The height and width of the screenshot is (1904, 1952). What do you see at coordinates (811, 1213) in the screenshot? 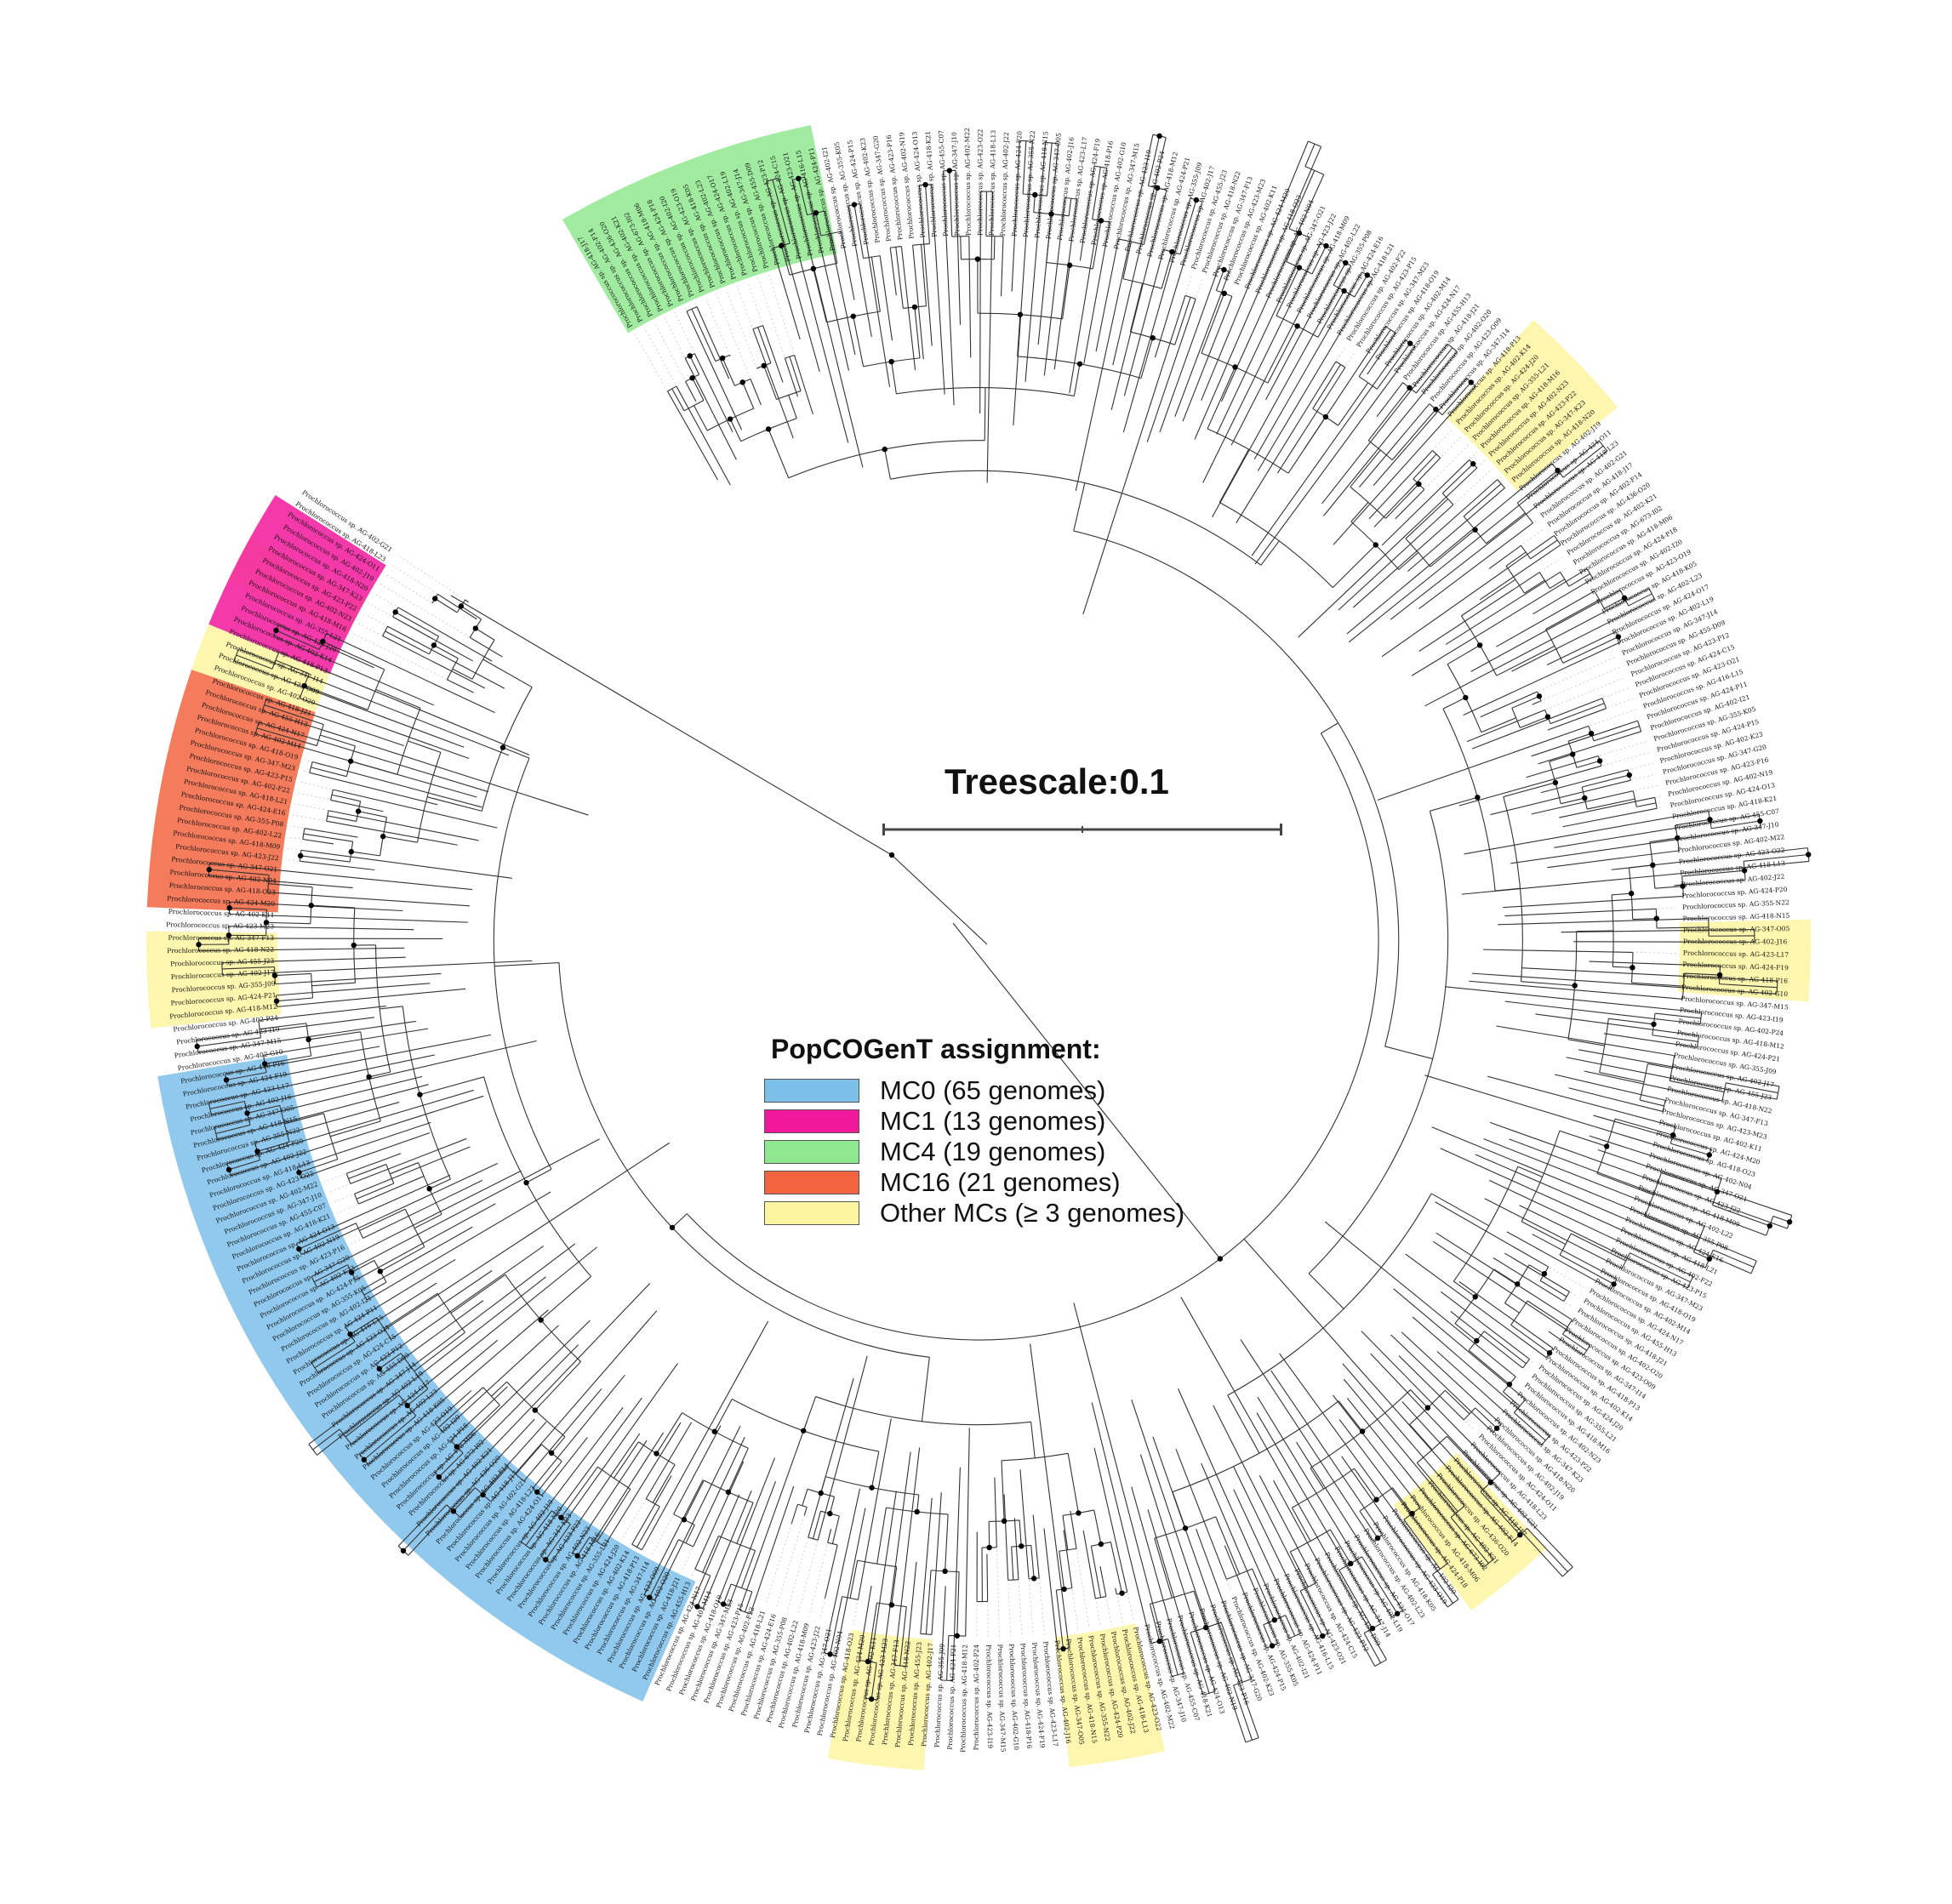
I see `legend-swatch-other` at bounding box center [811, 1213].